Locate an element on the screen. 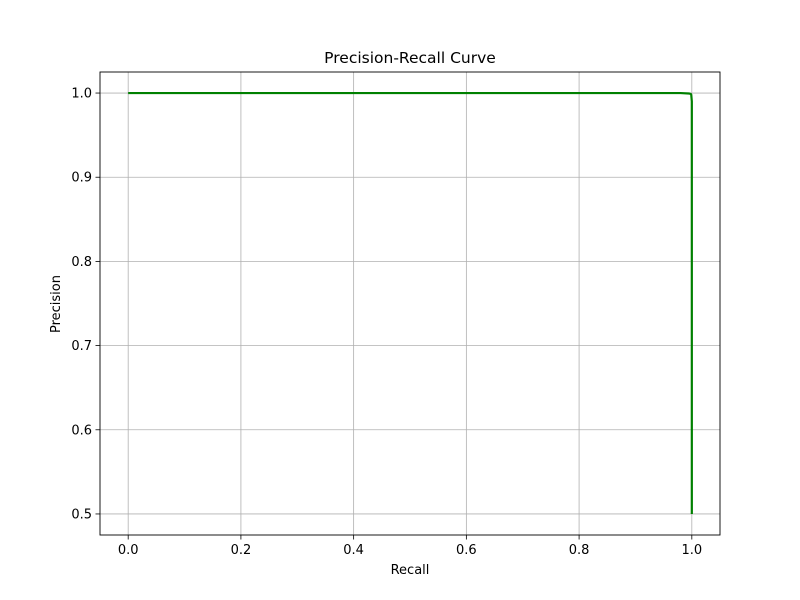  y-tick-label: 0.5 is located at coordinates (81, 514).